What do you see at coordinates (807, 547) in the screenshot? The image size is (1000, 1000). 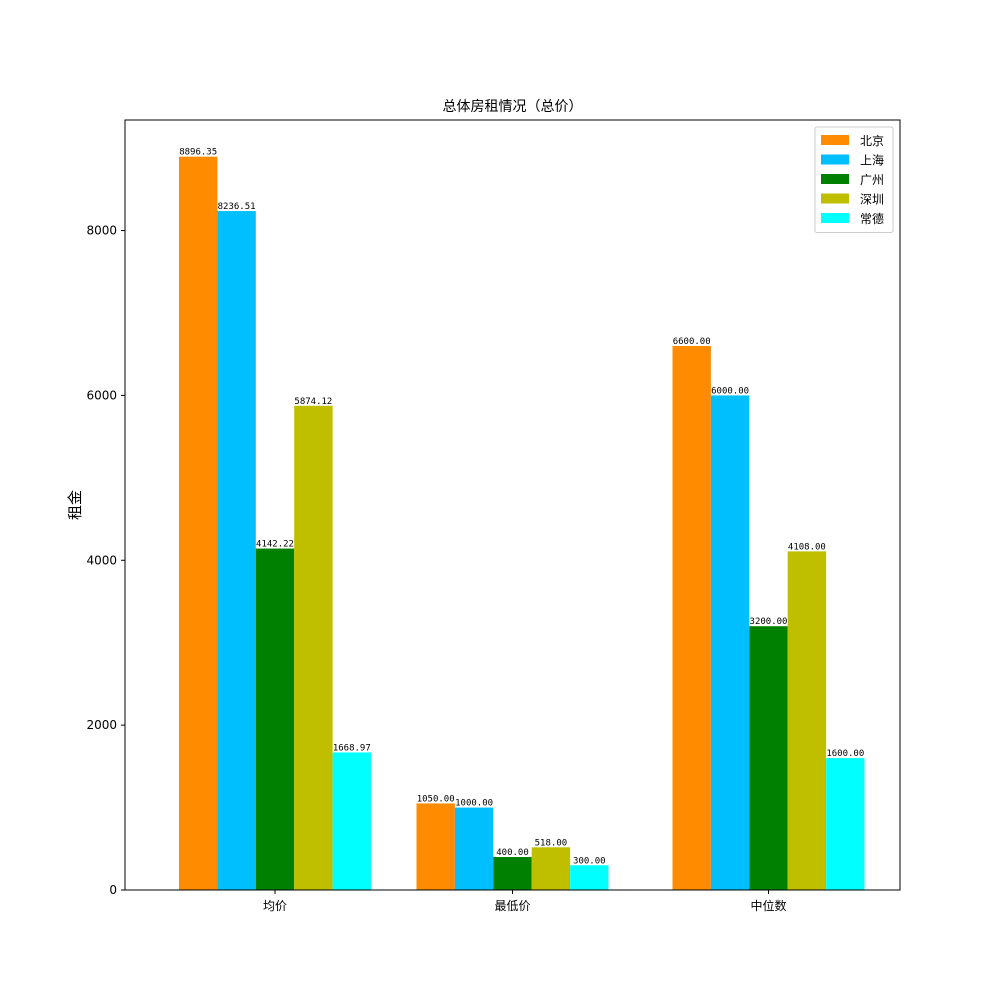 I see `bar-value-label: 4108.00` at bounding box center [807, 547].